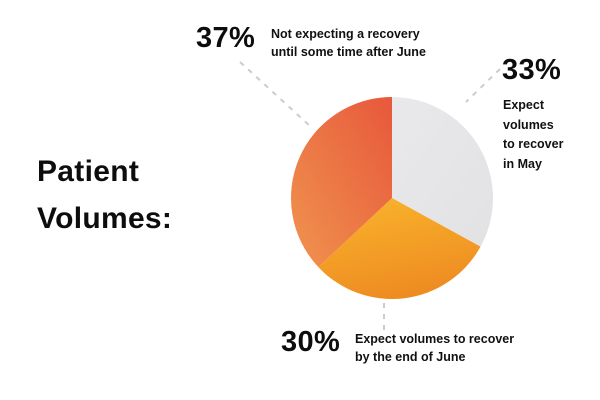  Describe the element at coordinates (275, 94) in the screenshot. I see `leader-line-after-june` at that location.